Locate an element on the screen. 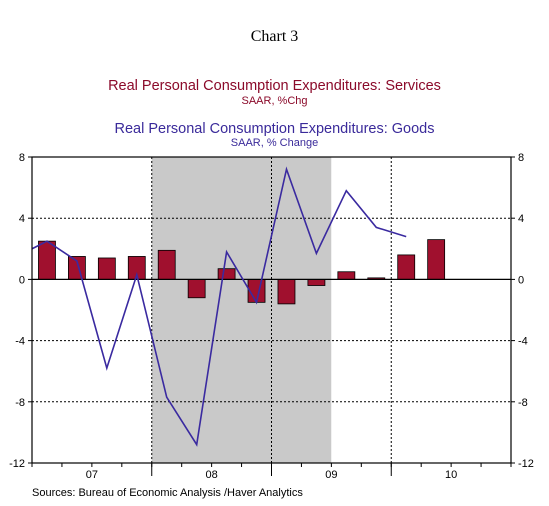  y-tick-label-left: -8 is located at coordinates (20, 403).